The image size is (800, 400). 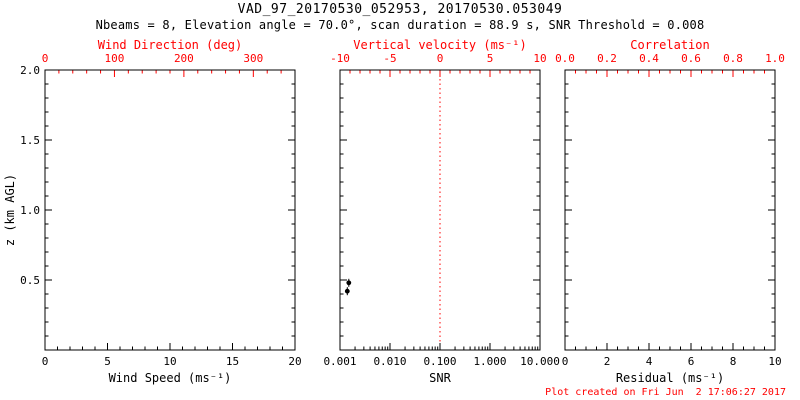 I want to click on axis-text: 15, so click(x=232, y=361).